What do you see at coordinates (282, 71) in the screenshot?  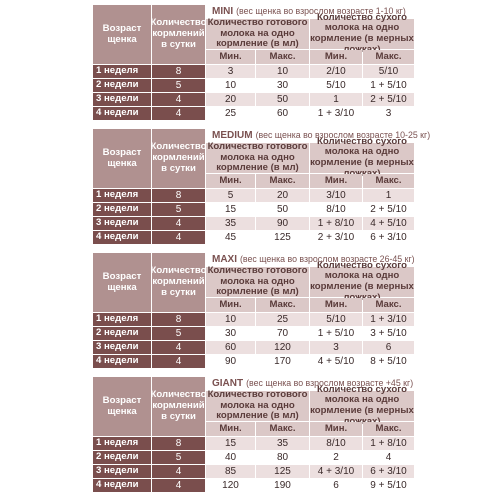 I see `ml-max-cell: 10` at bounding box center [282, 71].